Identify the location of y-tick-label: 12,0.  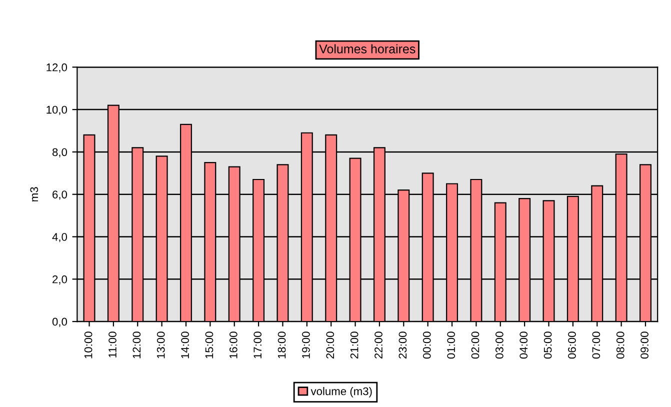
(57, 68).